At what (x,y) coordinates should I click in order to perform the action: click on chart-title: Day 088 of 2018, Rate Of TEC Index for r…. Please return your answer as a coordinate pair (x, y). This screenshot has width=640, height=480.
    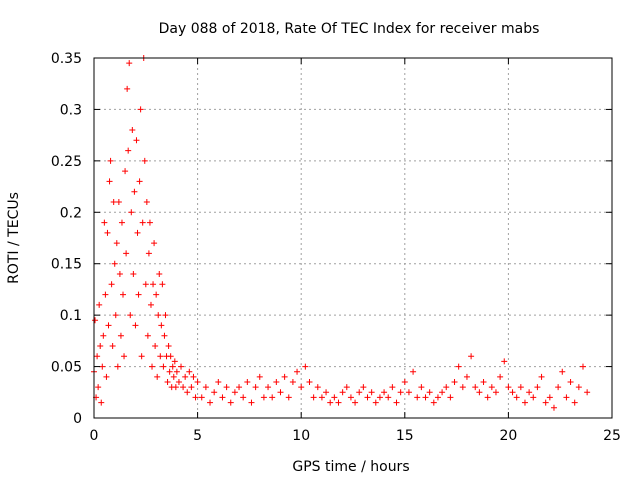
    Looking at the image, I should click on (349, 29).